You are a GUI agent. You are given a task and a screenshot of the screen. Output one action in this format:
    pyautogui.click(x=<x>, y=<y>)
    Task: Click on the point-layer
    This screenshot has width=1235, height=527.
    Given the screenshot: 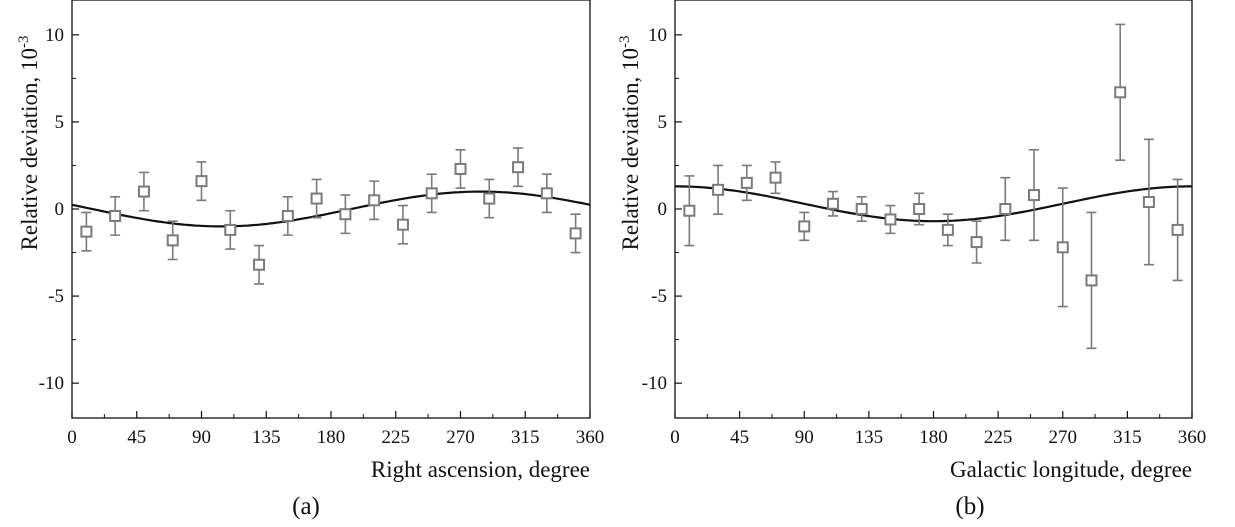 What is the action you would take?
    pyautogui.click(x=331, y=216)
    